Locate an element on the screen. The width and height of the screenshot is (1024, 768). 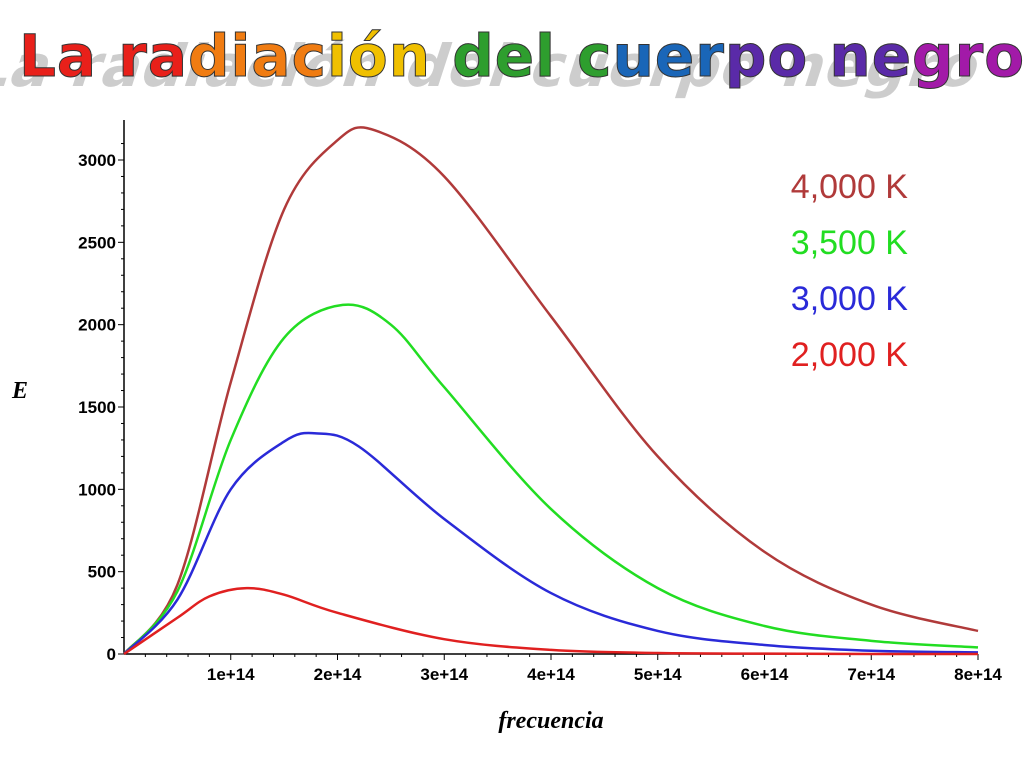
slide-title-text: La radiación del cuerpo negro is located at coordinates (521, 56).